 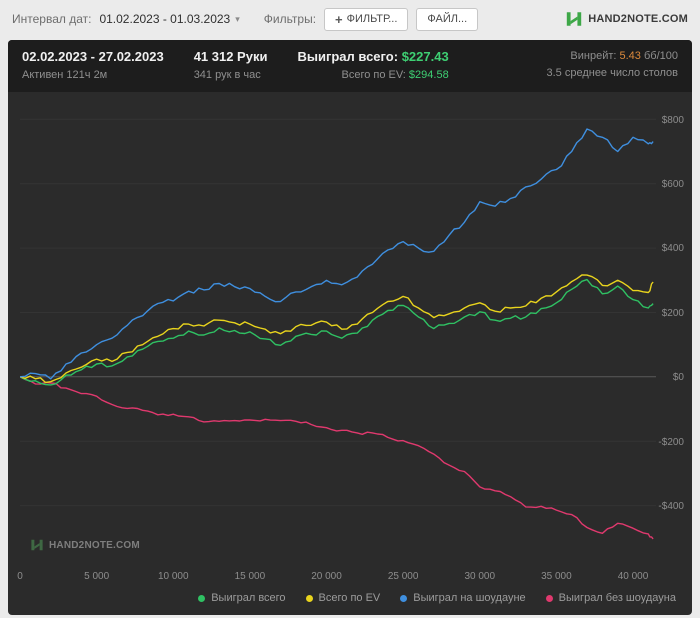 I want to click on x-tick-label: 25 000, so click(x=403, y=577).